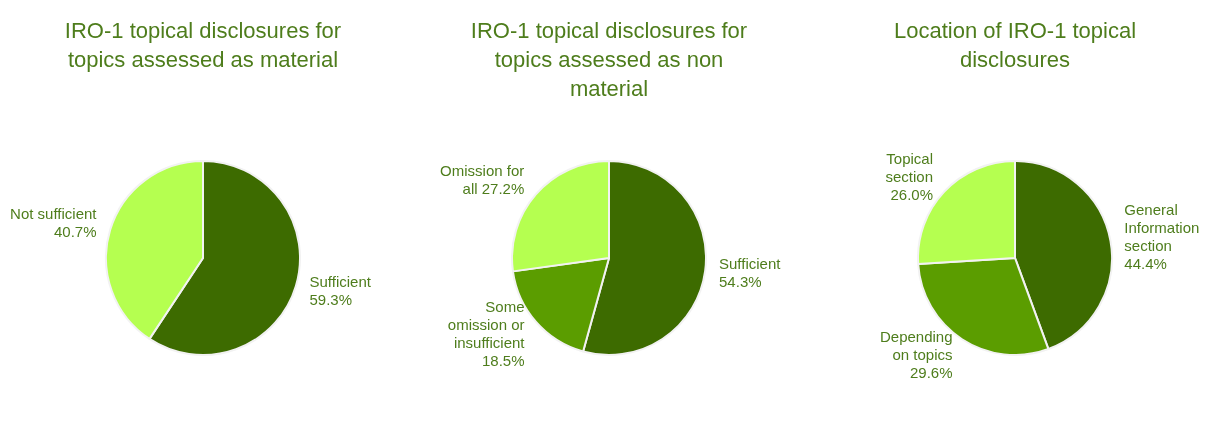 This screenshot has height=421, width=1219. Describe the element at coordinates (911, 195) in the screenshot. I see `data-label: 26.0%` at that location.